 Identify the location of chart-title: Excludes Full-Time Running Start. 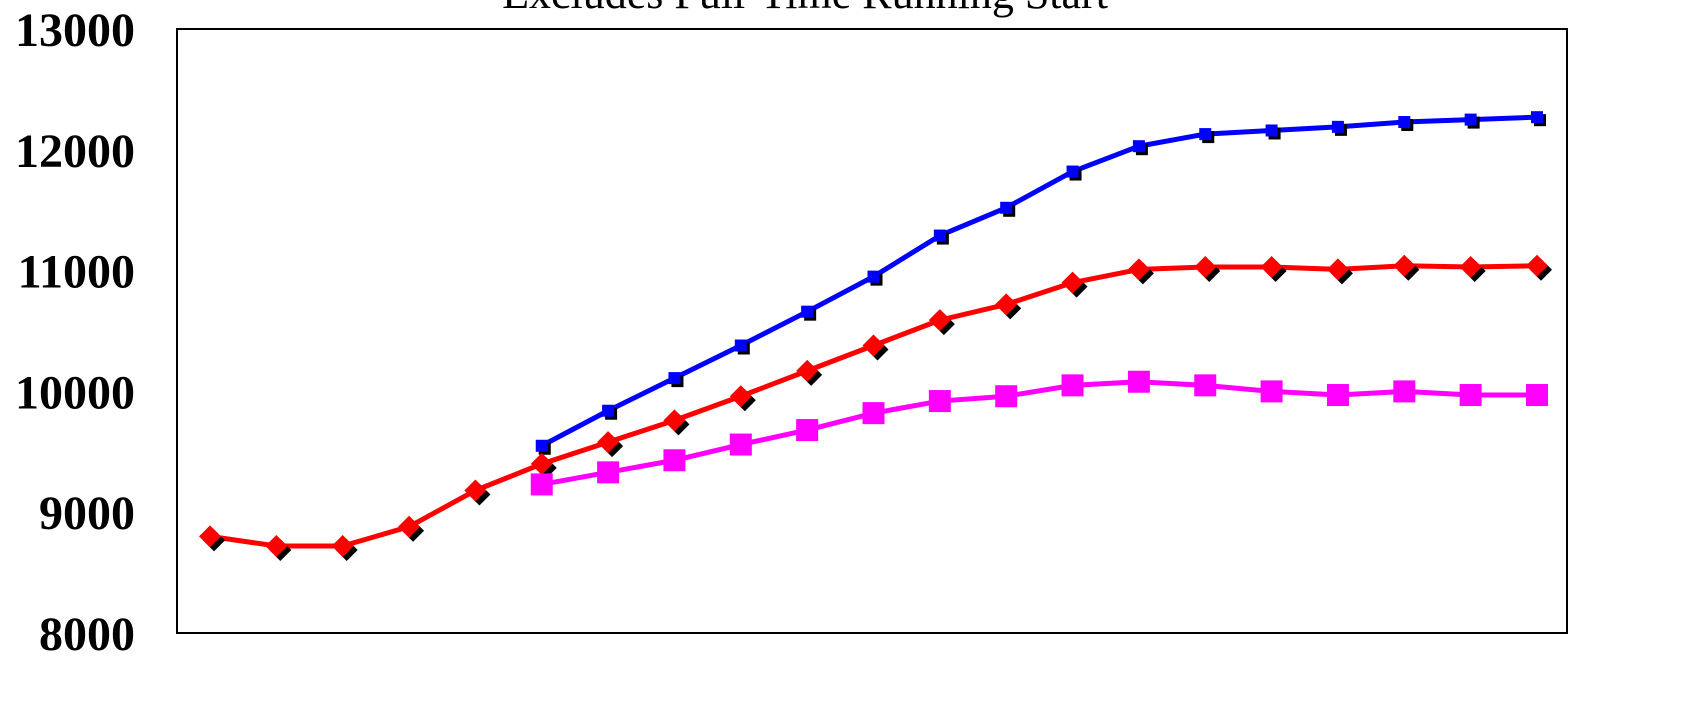
(805, 9).